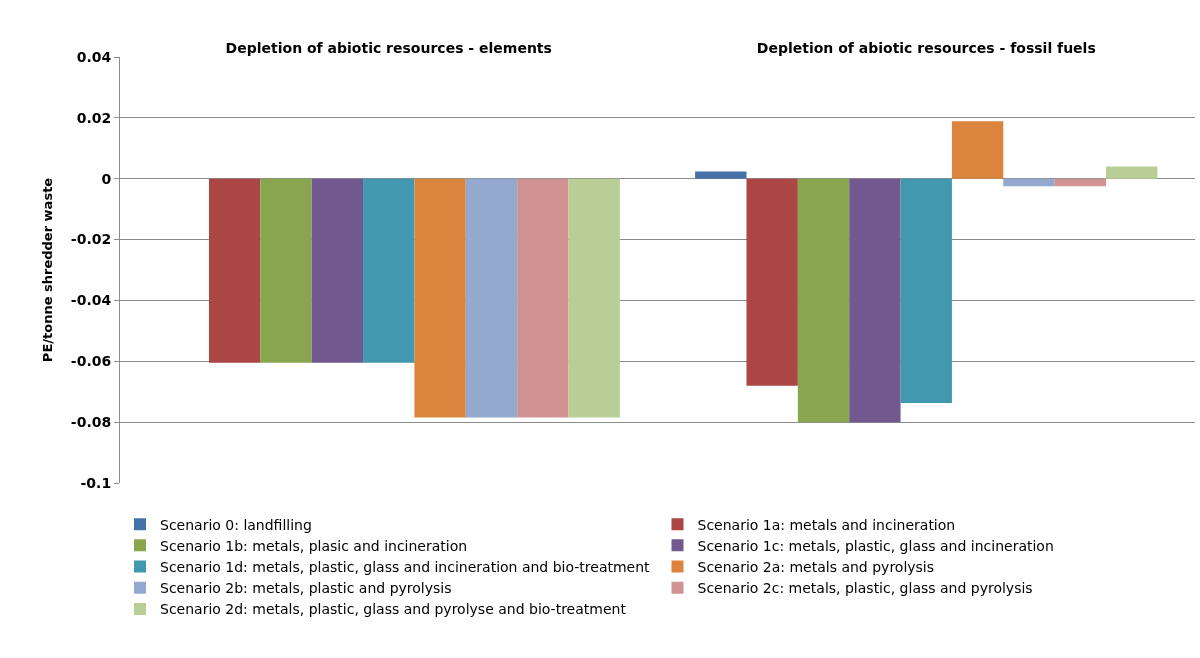 The image size is (1200, 658). I want to click on legend-label: Scenario 1a: metals and incineration, so click(826, 524).